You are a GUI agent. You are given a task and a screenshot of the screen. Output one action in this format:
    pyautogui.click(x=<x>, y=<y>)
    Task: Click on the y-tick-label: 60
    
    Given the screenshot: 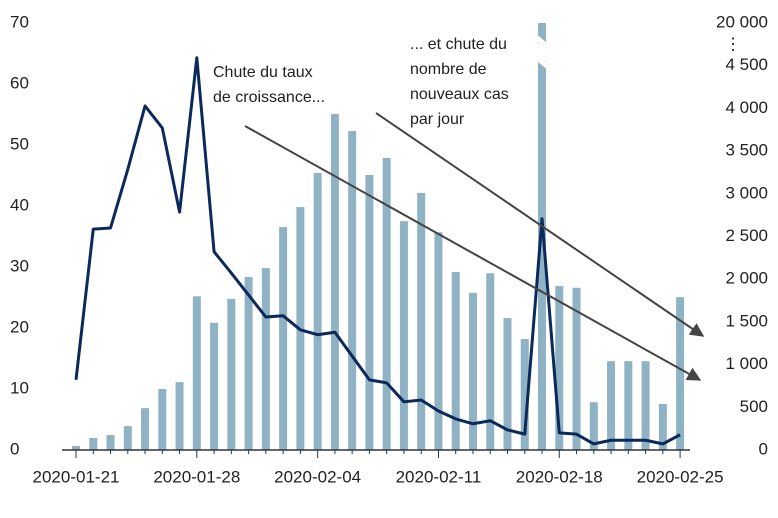 What is the action you would take?
    pyautogui.click(x=19, y=82)
    